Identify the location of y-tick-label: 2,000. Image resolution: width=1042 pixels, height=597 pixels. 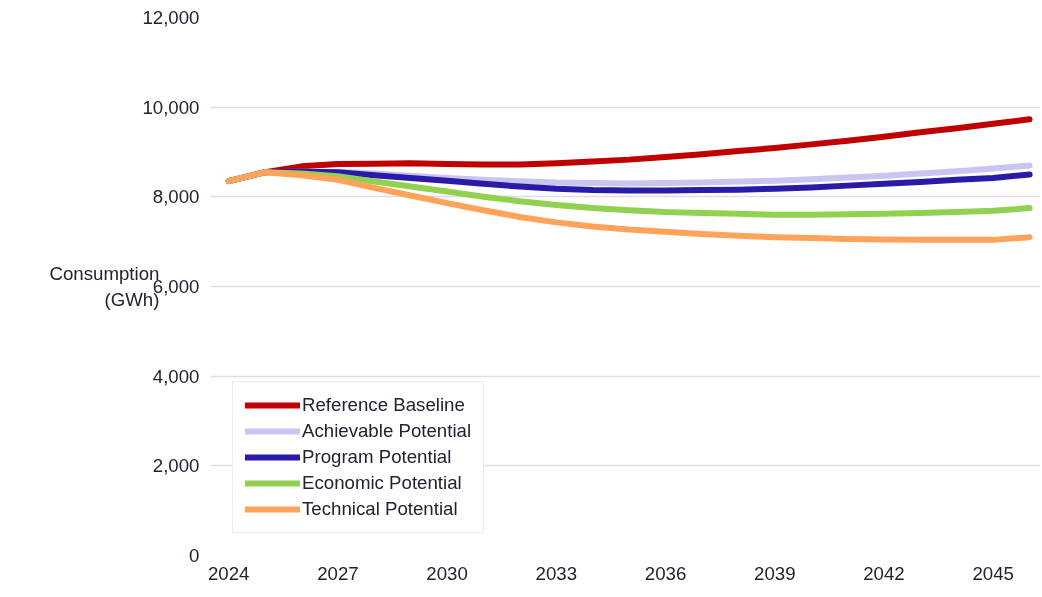
(176, 466).